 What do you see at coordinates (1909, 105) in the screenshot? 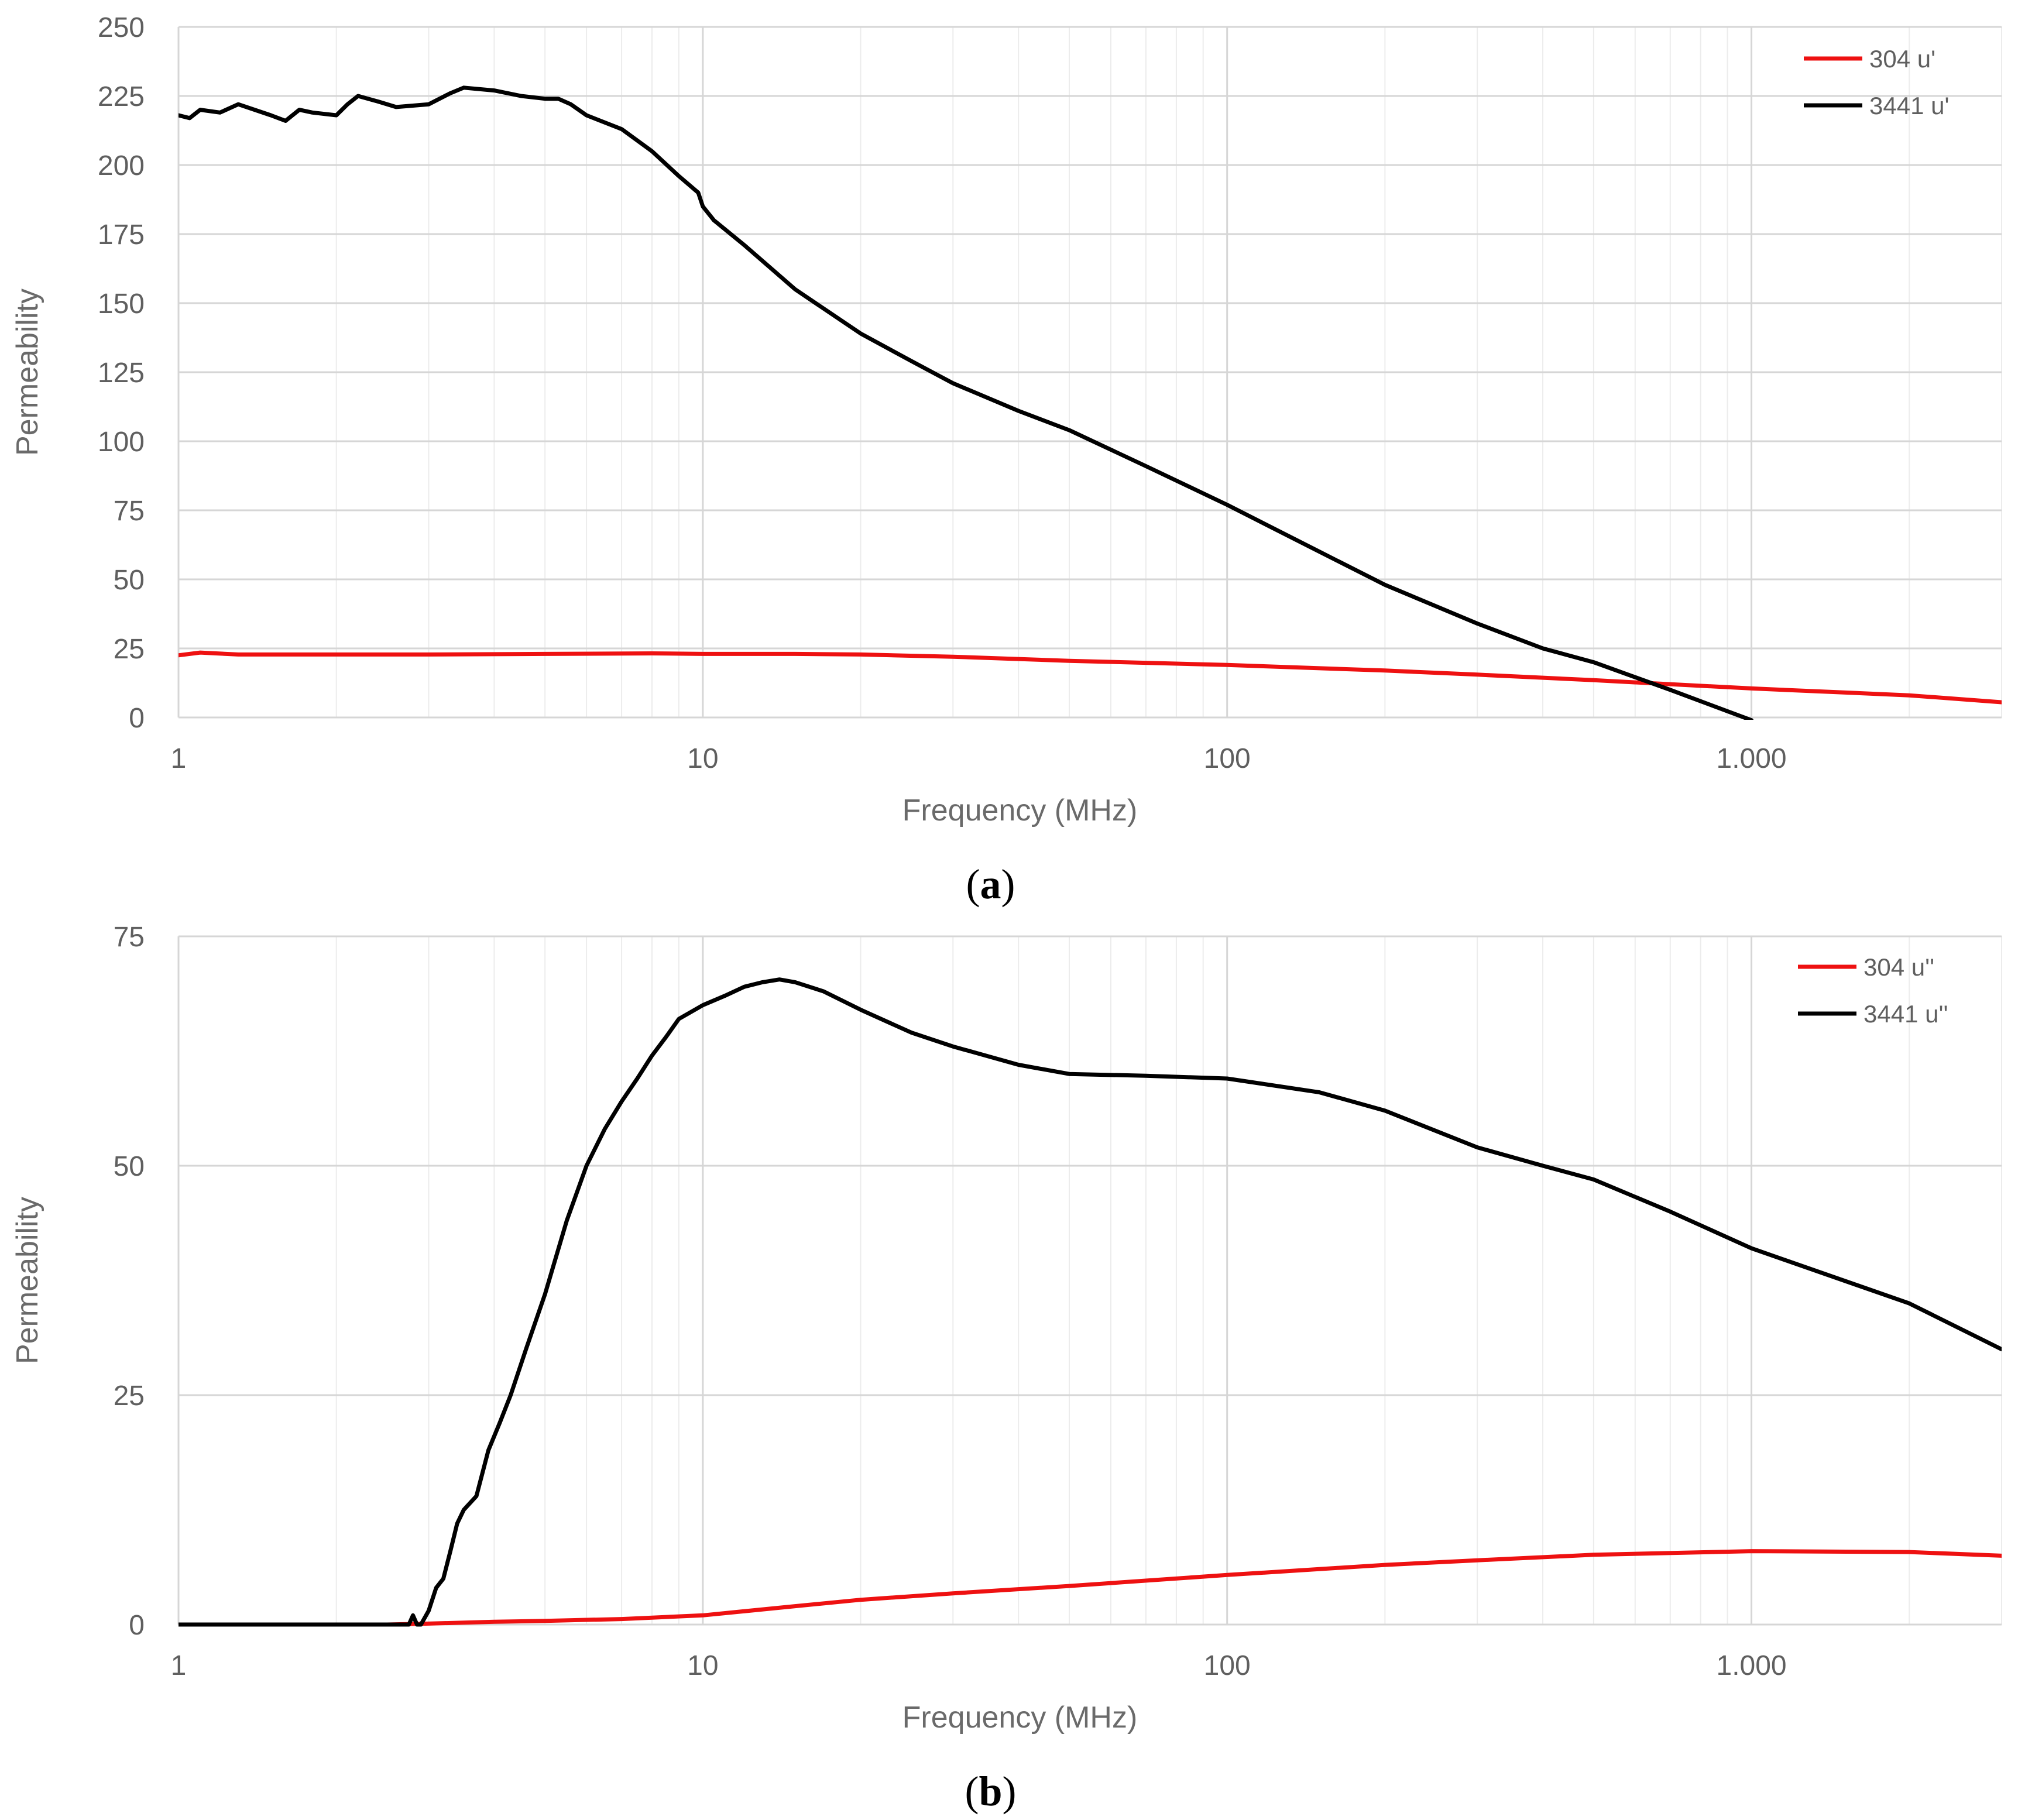
I see `legend-label: 3441 u'` at bounding box center [1909, 105].